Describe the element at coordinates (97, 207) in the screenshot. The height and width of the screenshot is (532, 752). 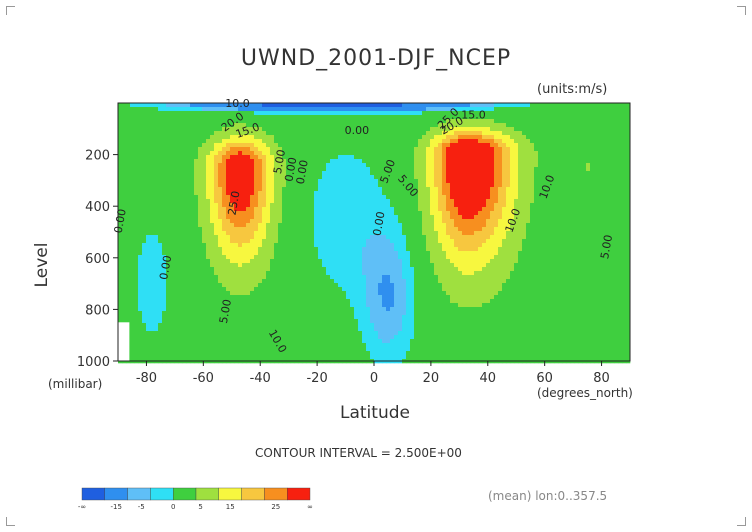
I see `y-tick-label: 400` at that location.